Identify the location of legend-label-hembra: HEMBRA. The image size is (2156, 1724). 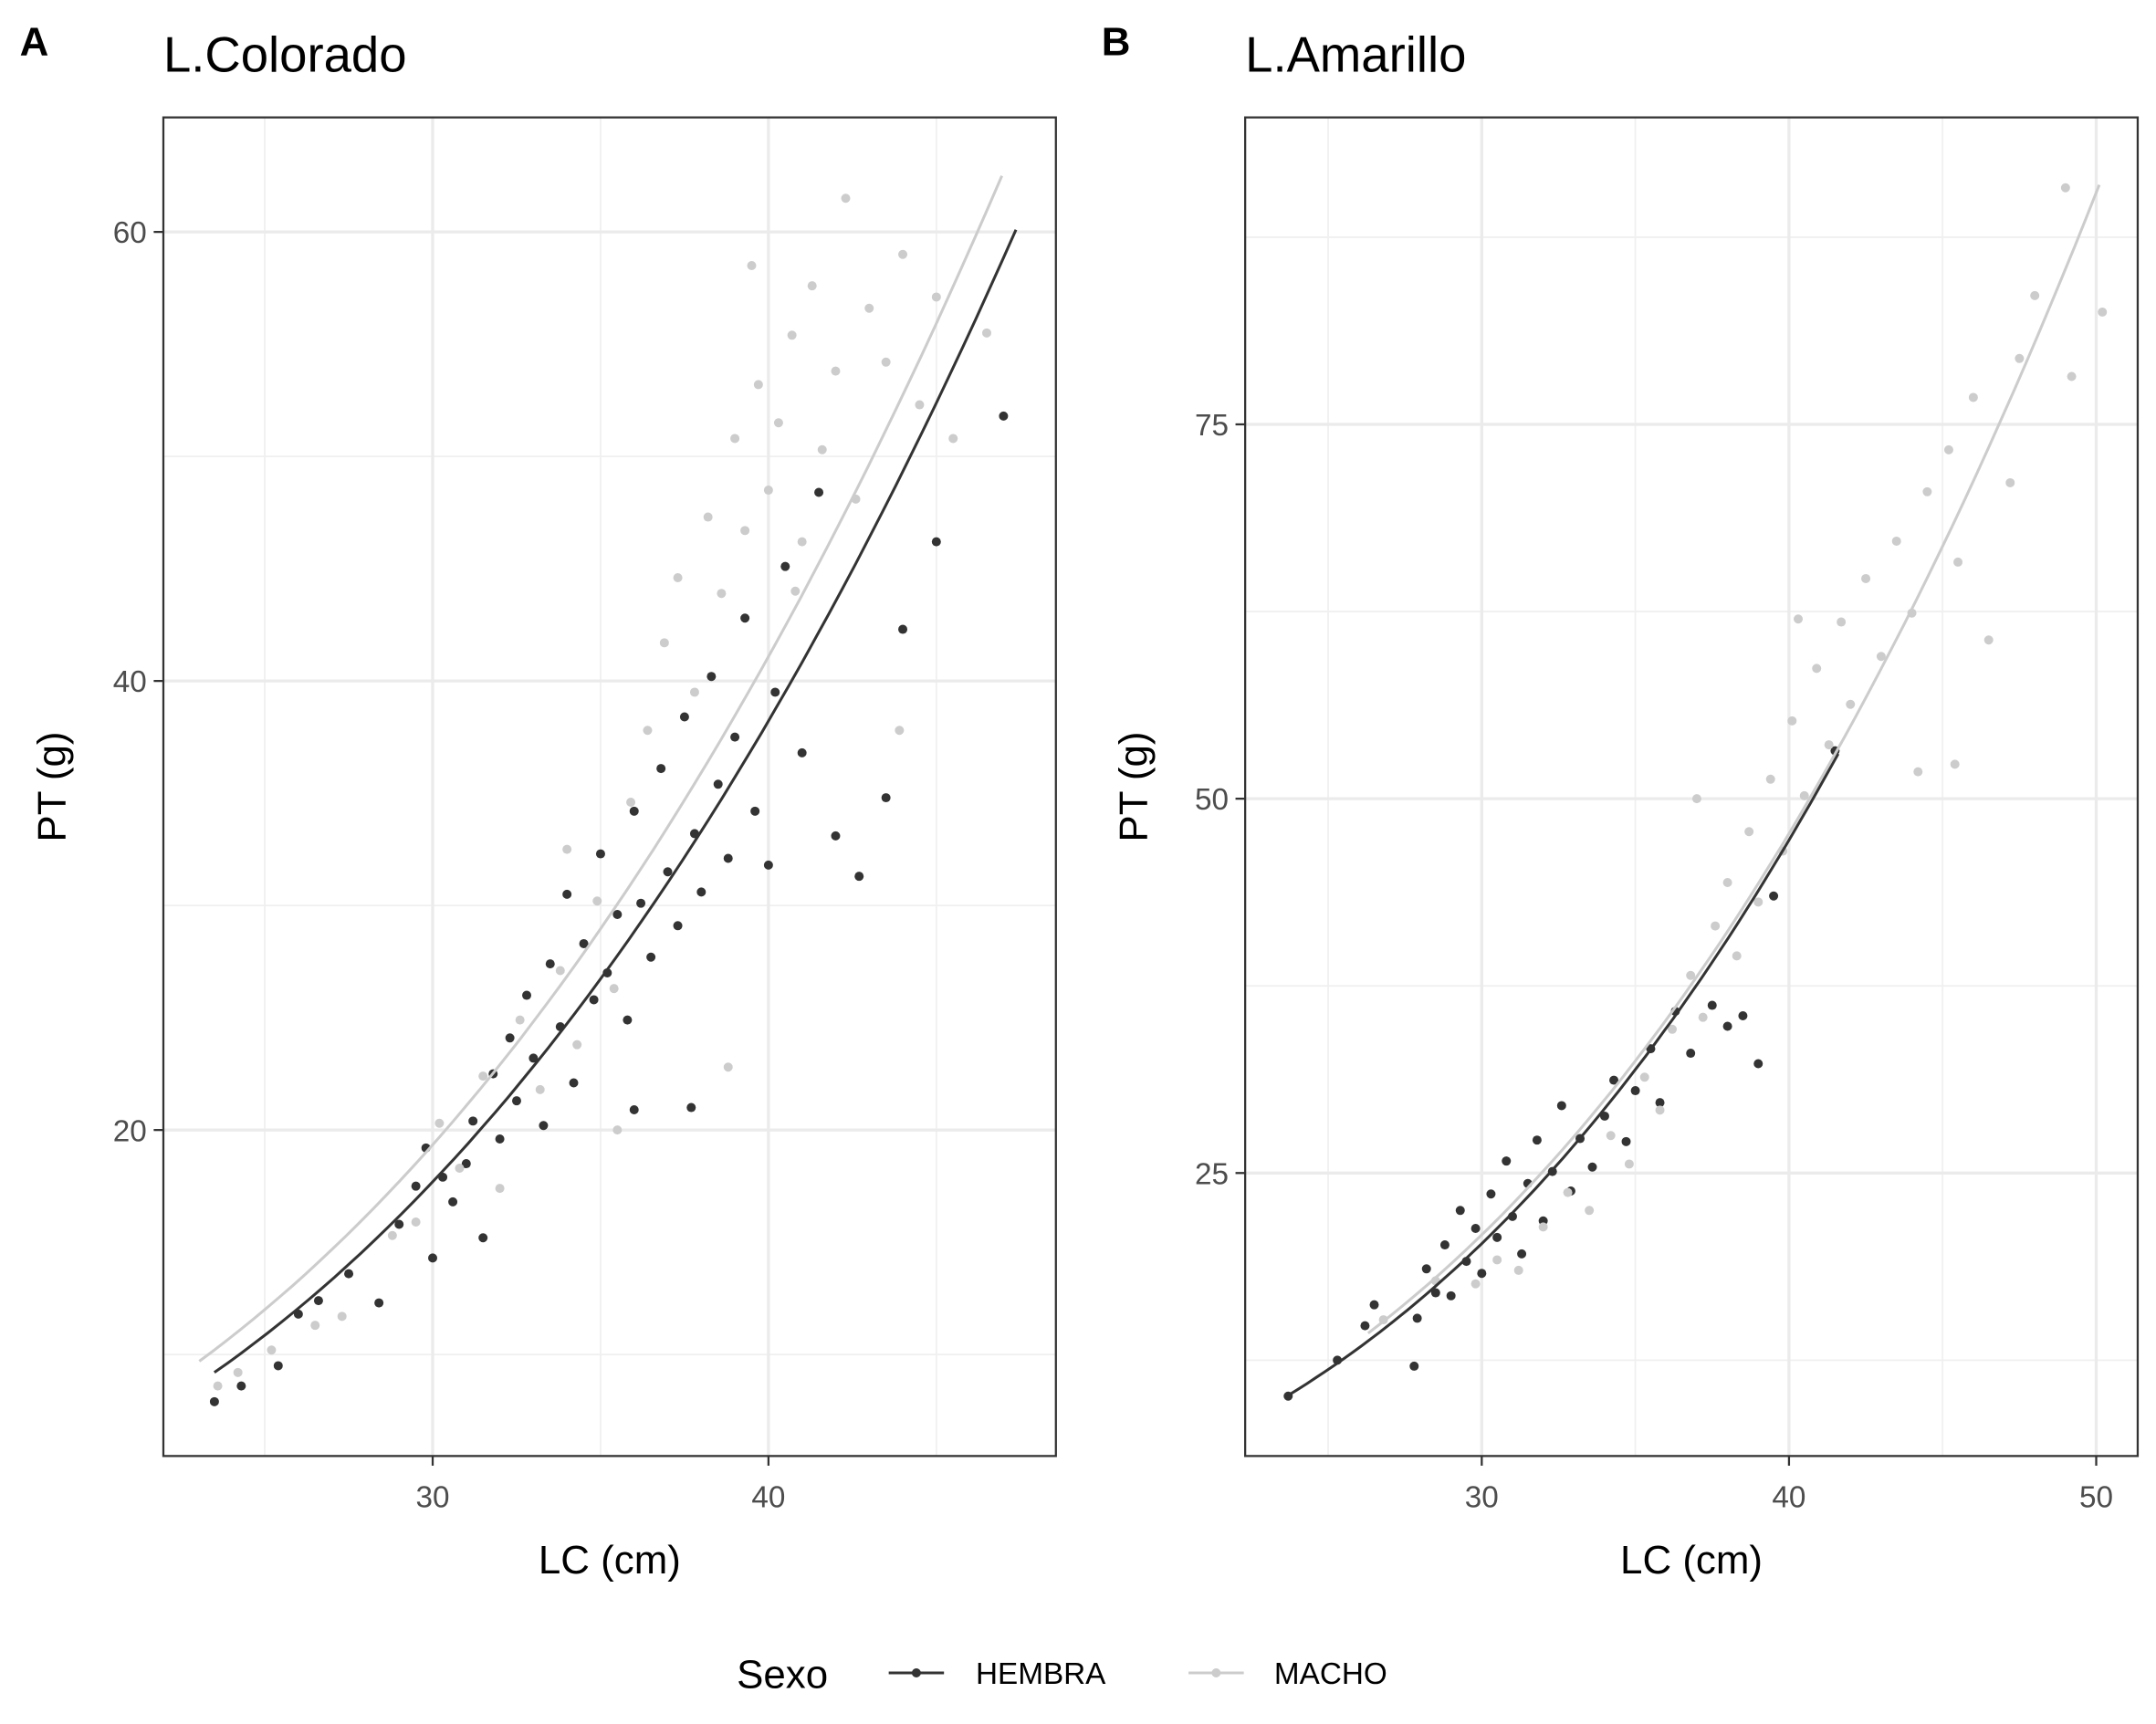
(1041, 1674).